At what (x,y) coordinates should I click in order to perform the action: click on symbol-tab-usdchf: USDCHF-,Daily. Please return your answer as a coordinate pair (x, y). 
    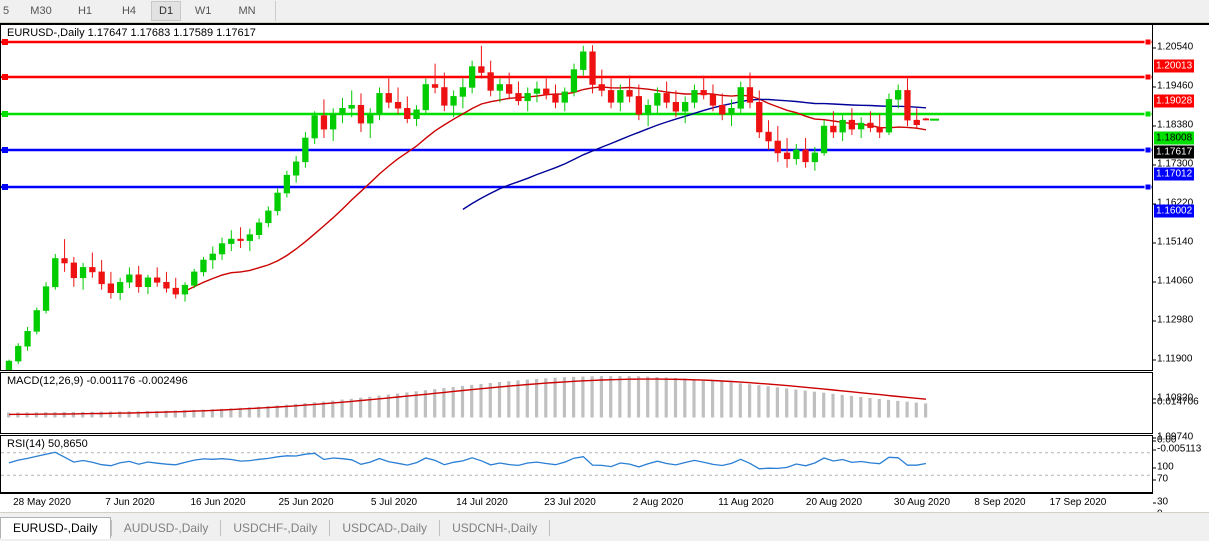
    Looking at the image, I should click on (275, 528).